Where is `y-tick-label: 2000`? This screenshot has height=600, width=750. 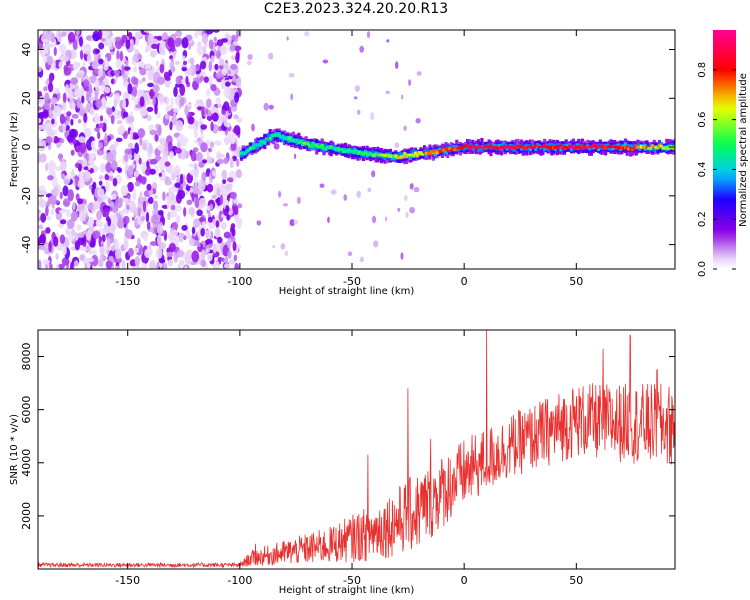
y-tick-label: 2000 is located at coordinates (26, 516).